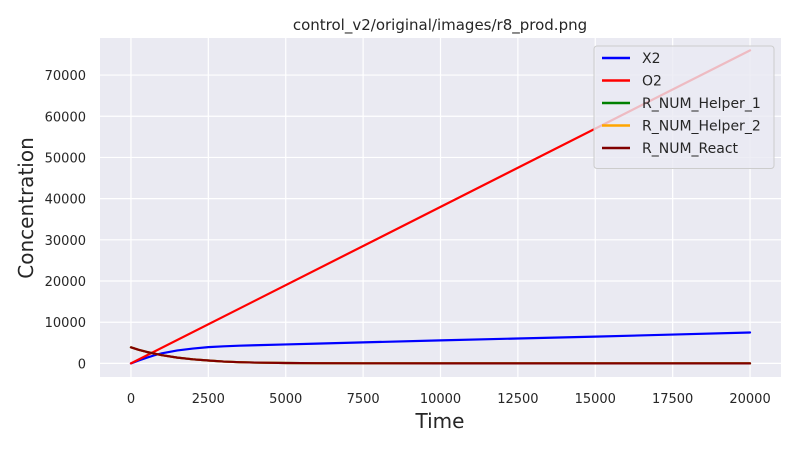  Describe the element at coordinates (517, 399) in the screenshot. I see `x-tick-label: 12500` at that location.